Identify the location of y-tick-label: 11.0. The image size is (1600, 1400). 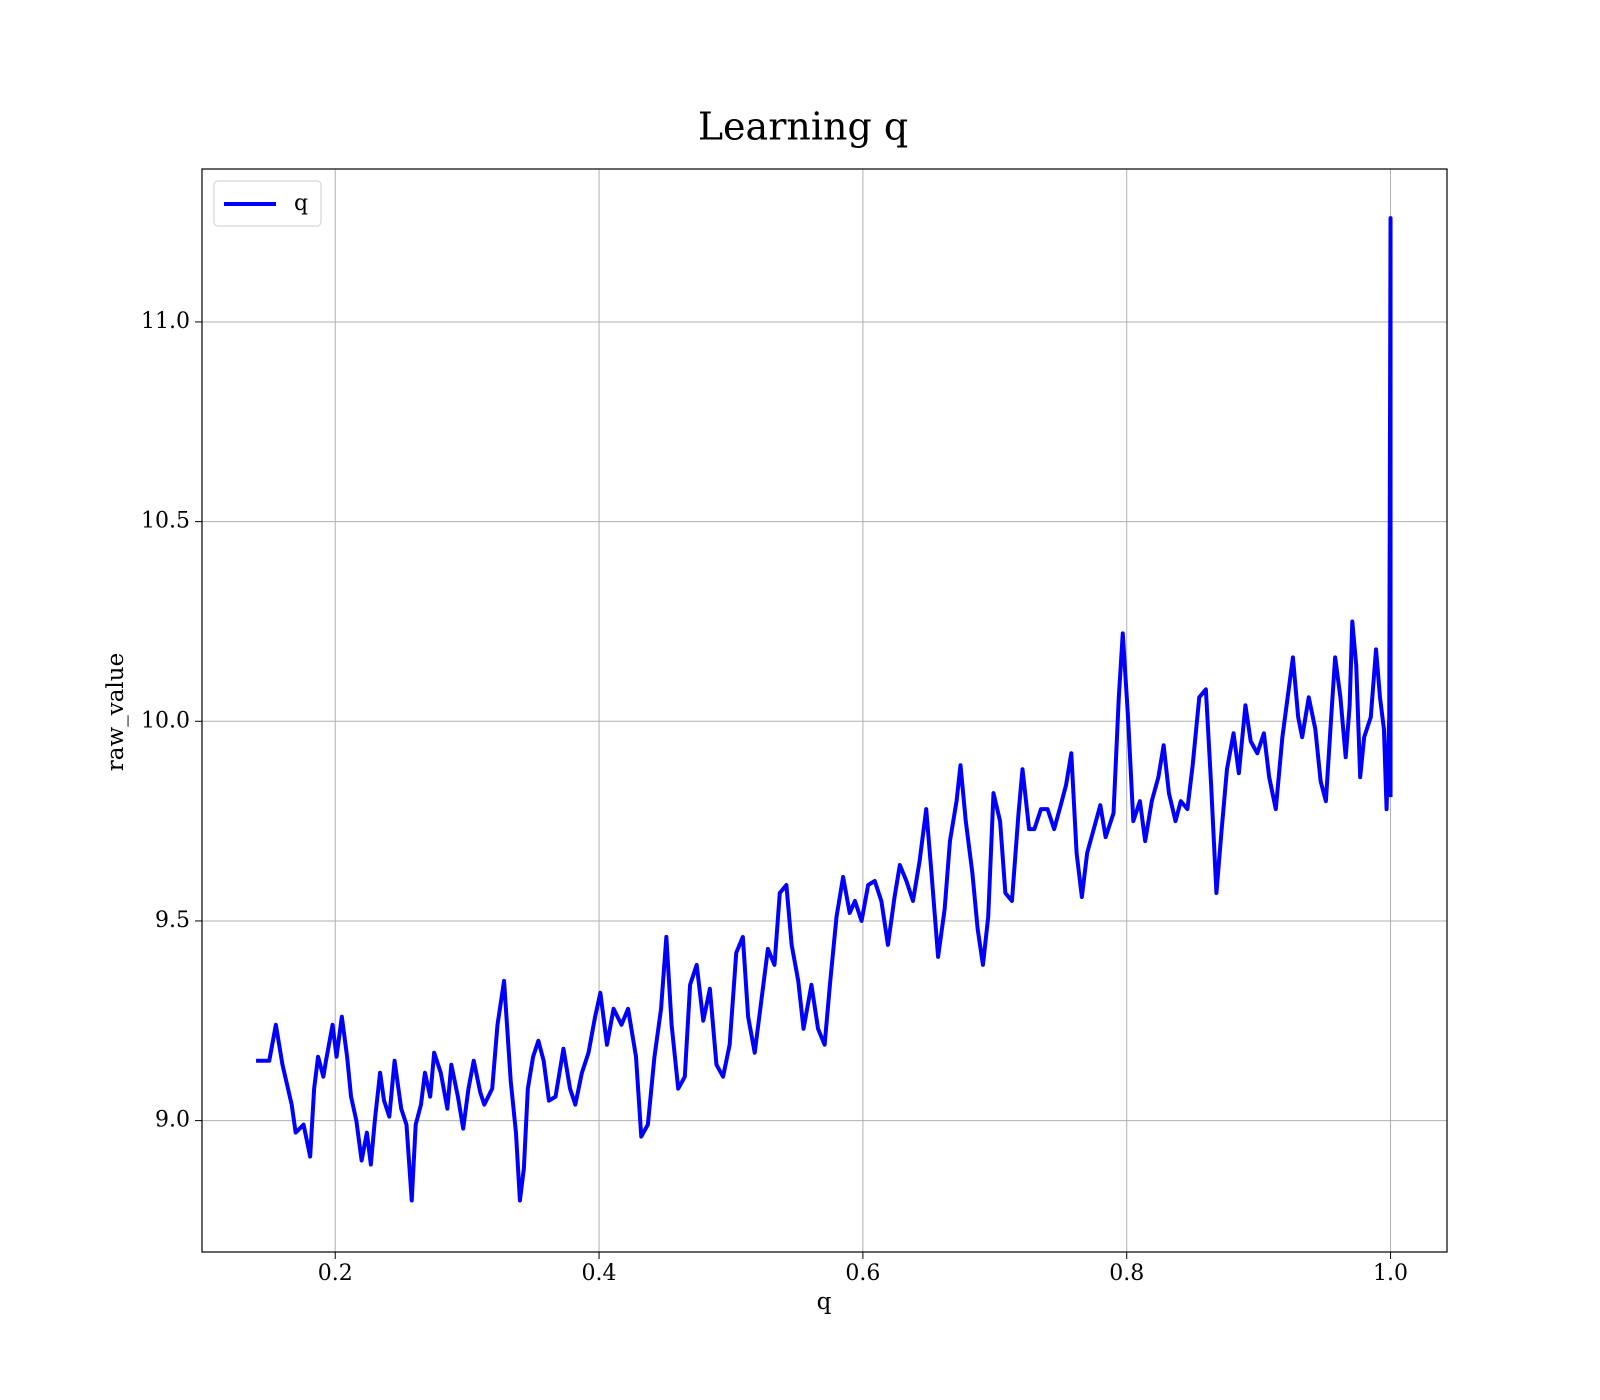
(165, 321).